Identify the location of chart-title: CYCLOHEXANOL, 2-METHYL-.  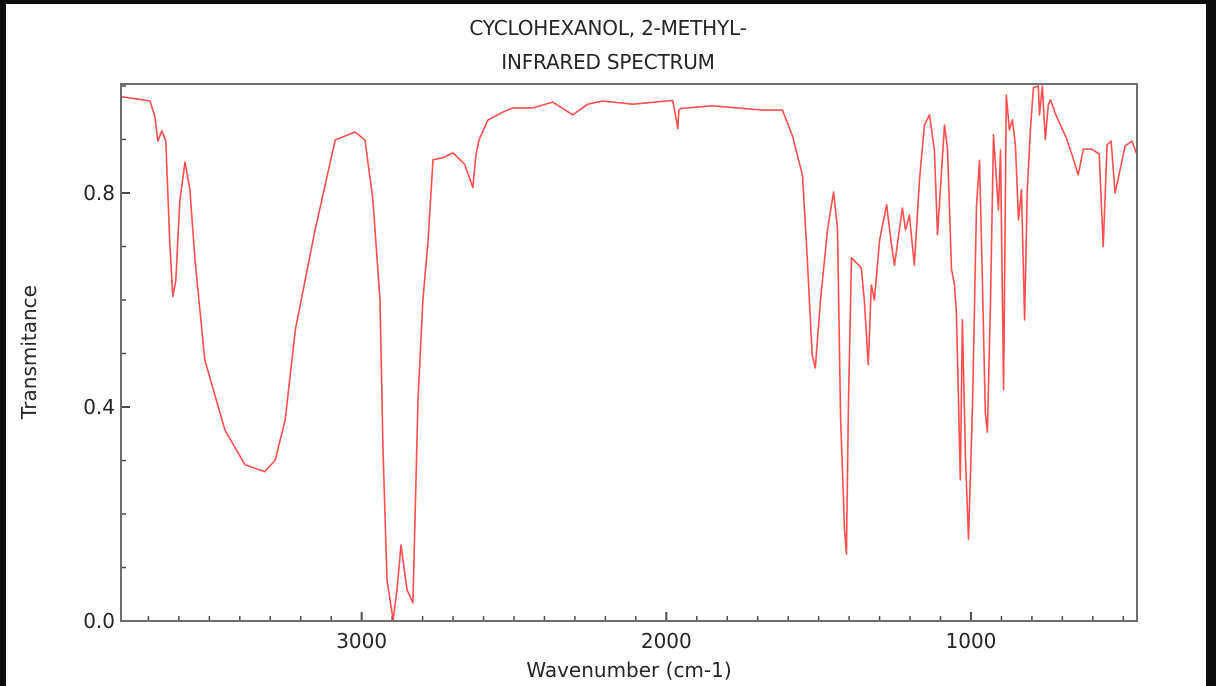
(608, 28).